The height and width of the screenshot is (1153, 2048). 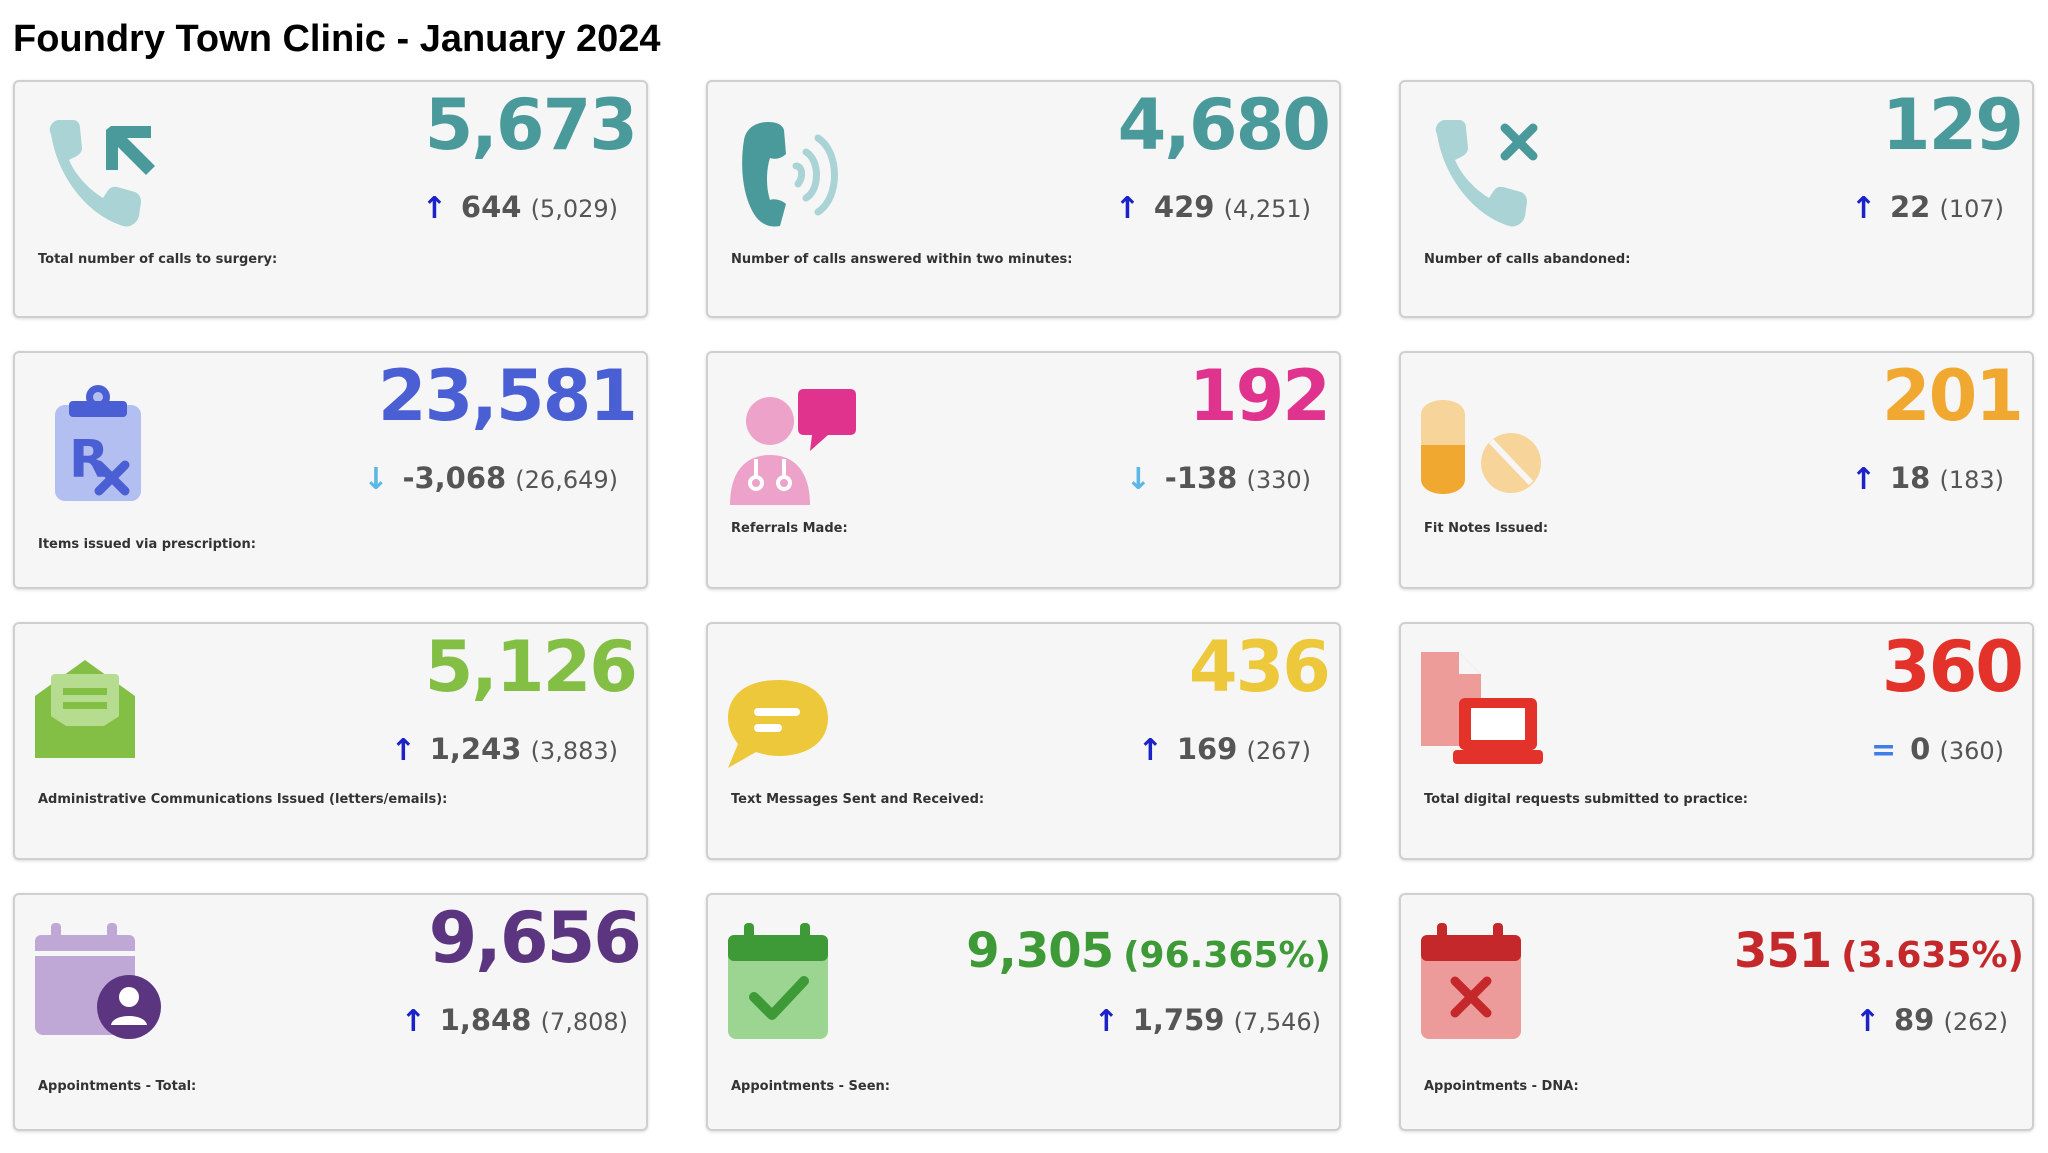 What do you see at coordinates (147, 544) in the screenshot?
I see `kpi-label: Items issued via prescription:` at bounding box center [147, 544].